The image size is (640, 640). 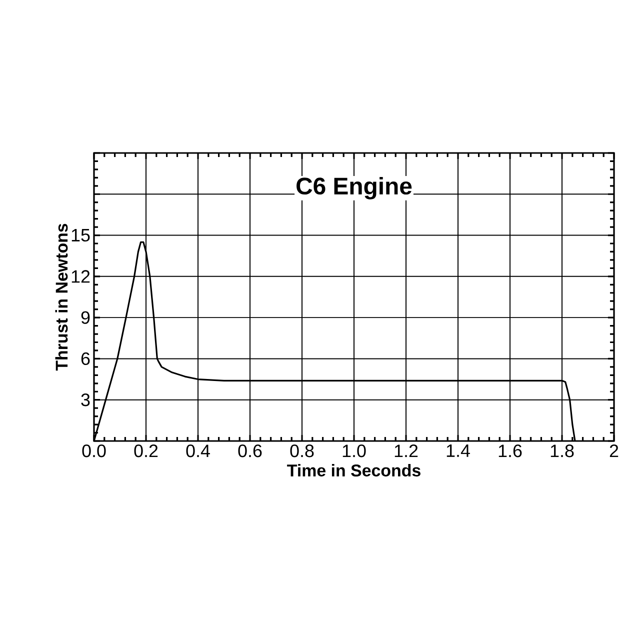 What do you see at coordinates (354, 451) in the screenshot?
I see `x-tick-label: 1.0` at bounding box center [354, 451].